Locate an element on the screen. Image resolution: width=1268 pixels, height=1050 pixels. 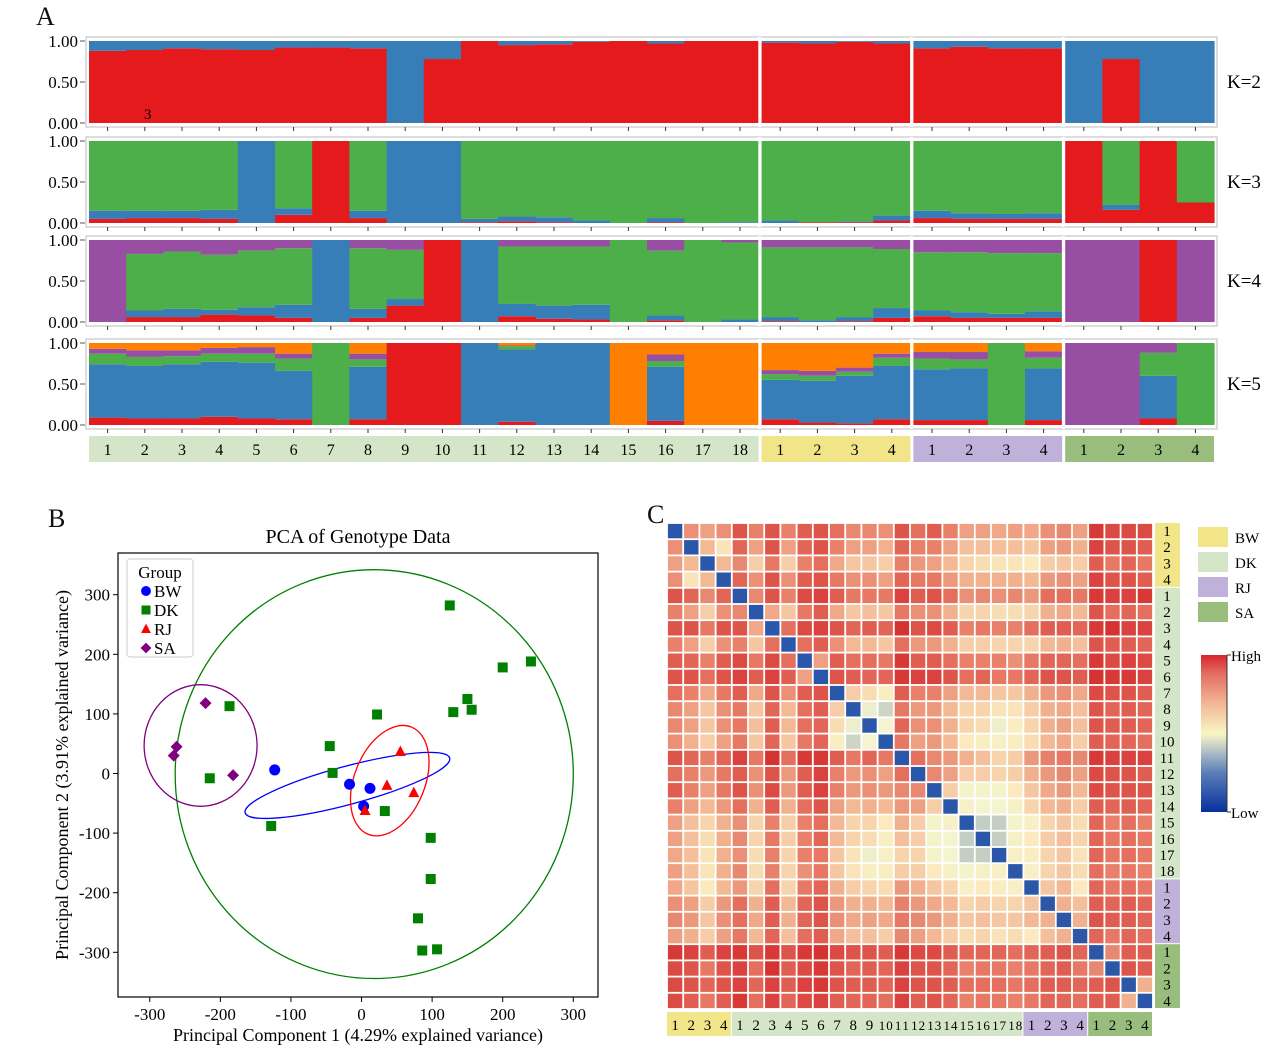
col-label: 1 is located at coordinates (1097, 1026).